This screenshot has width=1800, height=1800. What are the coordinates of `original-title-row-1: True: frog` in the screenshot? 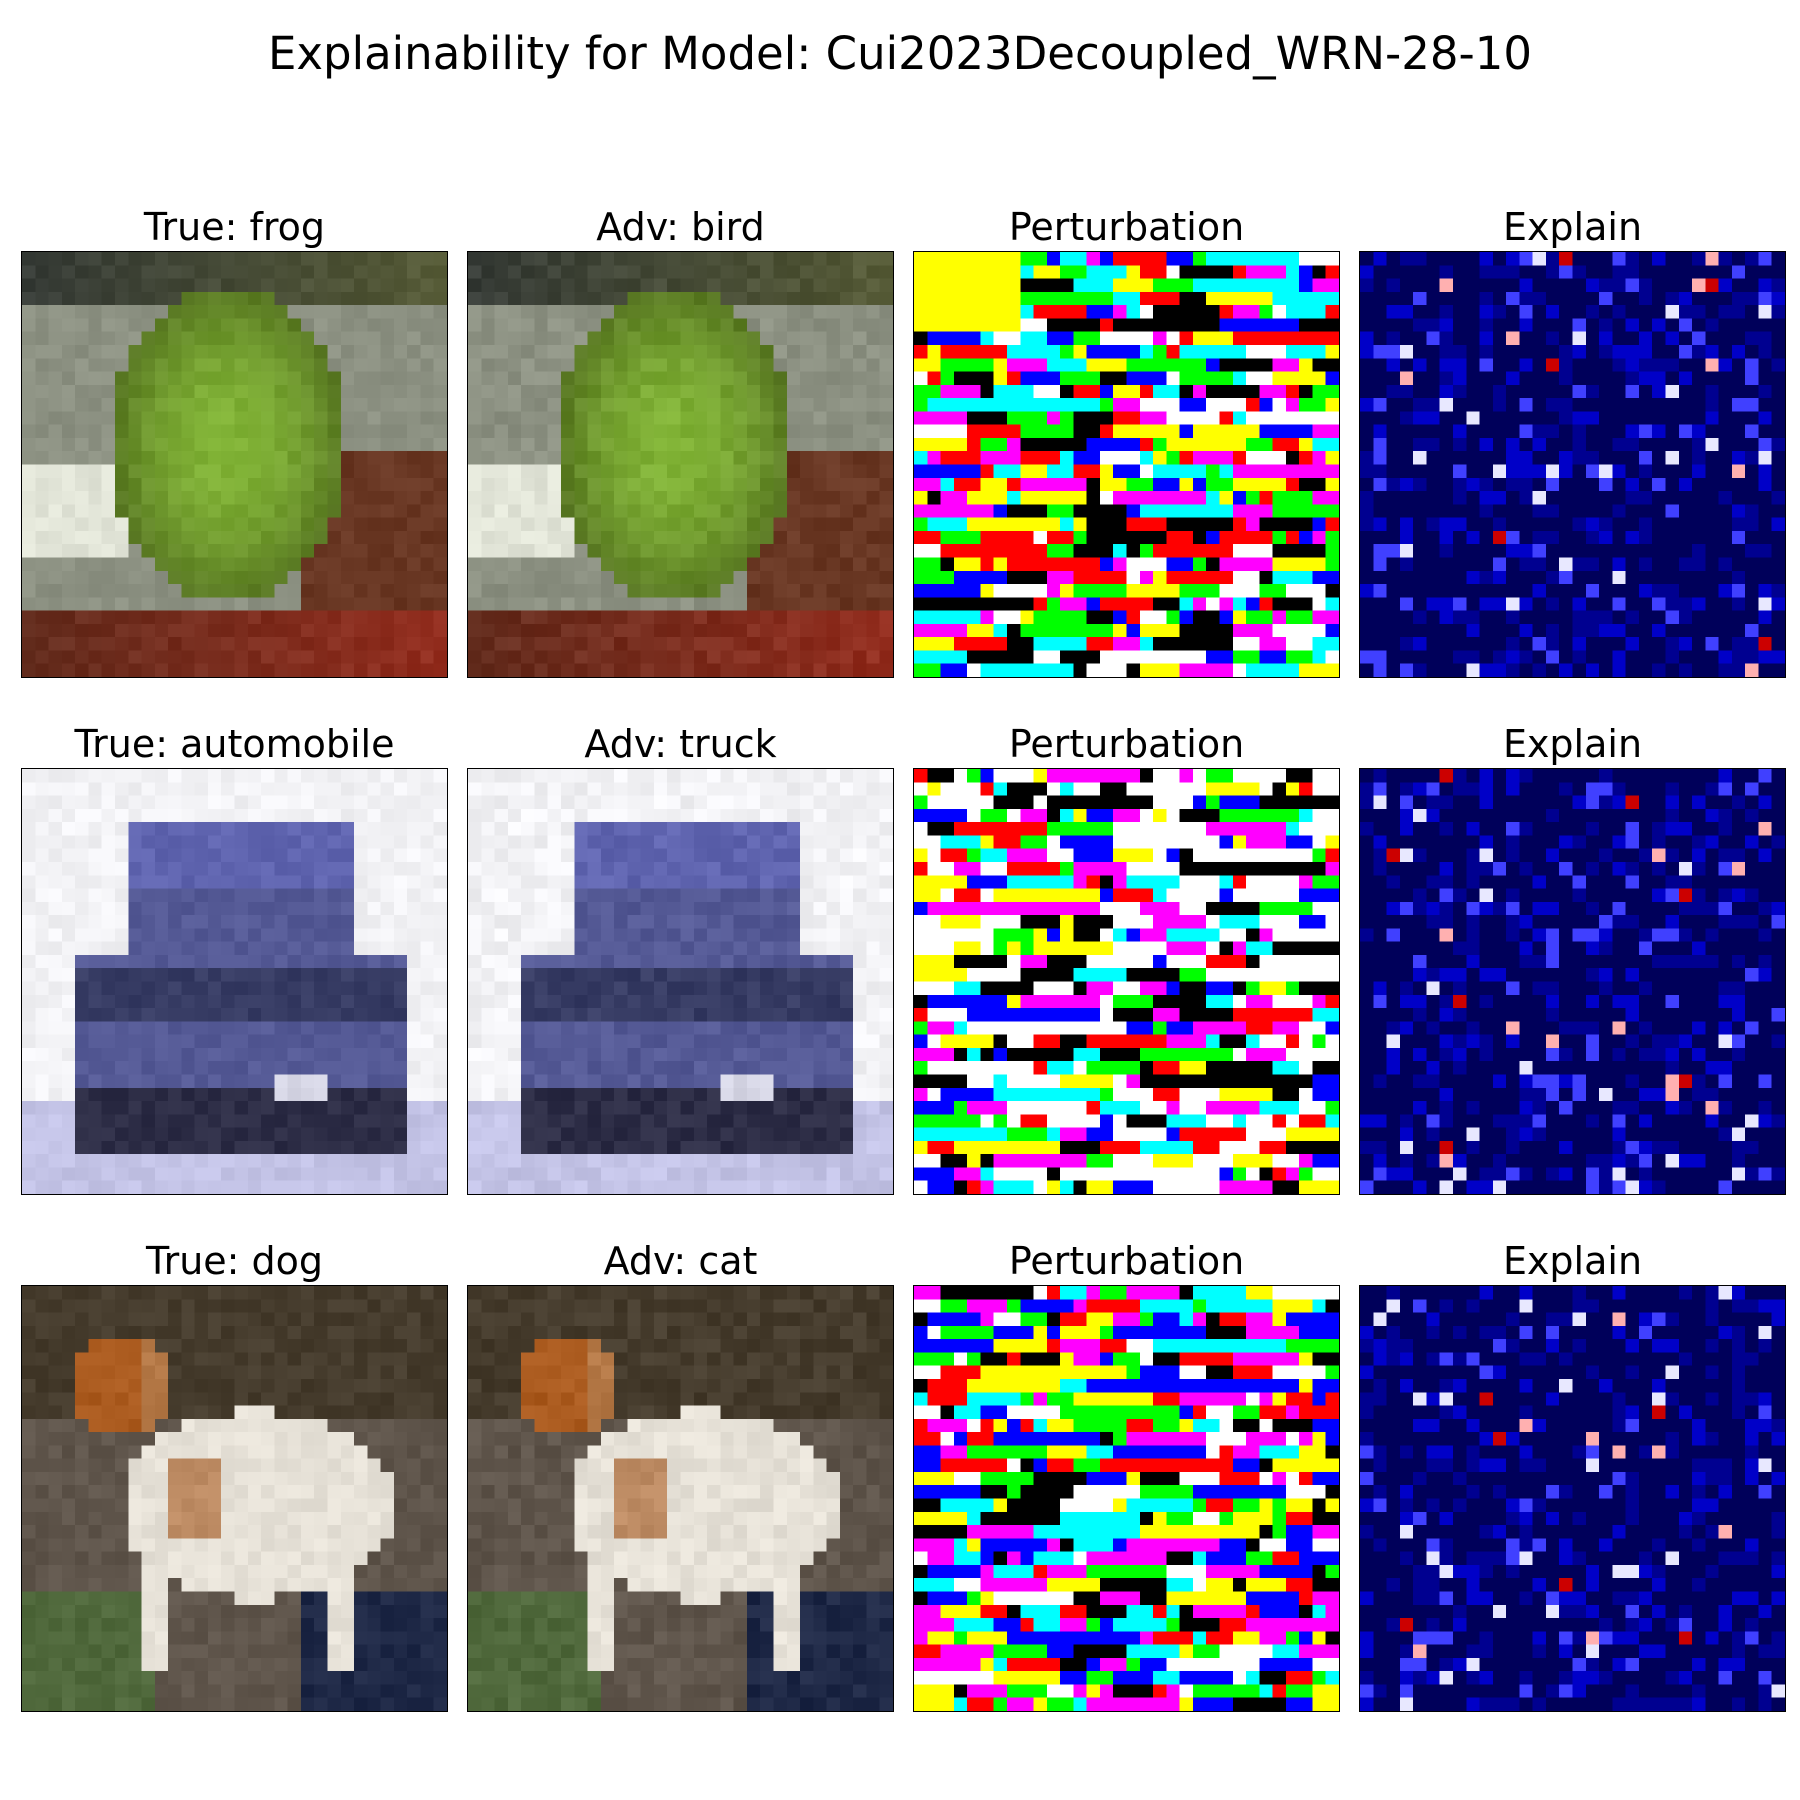 It's located at (234, 227).